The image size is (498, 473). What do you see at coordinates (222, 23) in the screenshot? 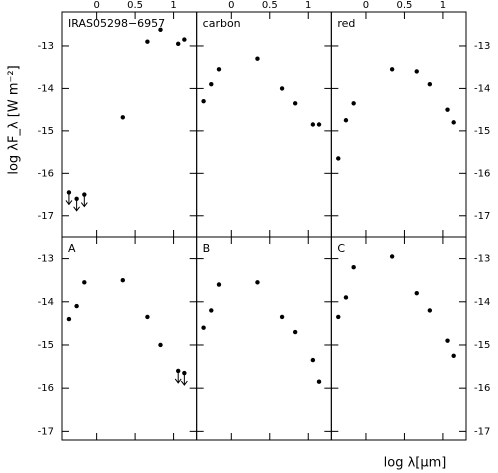
I see `panel-title: carbon` at bounding box center [222, 23].